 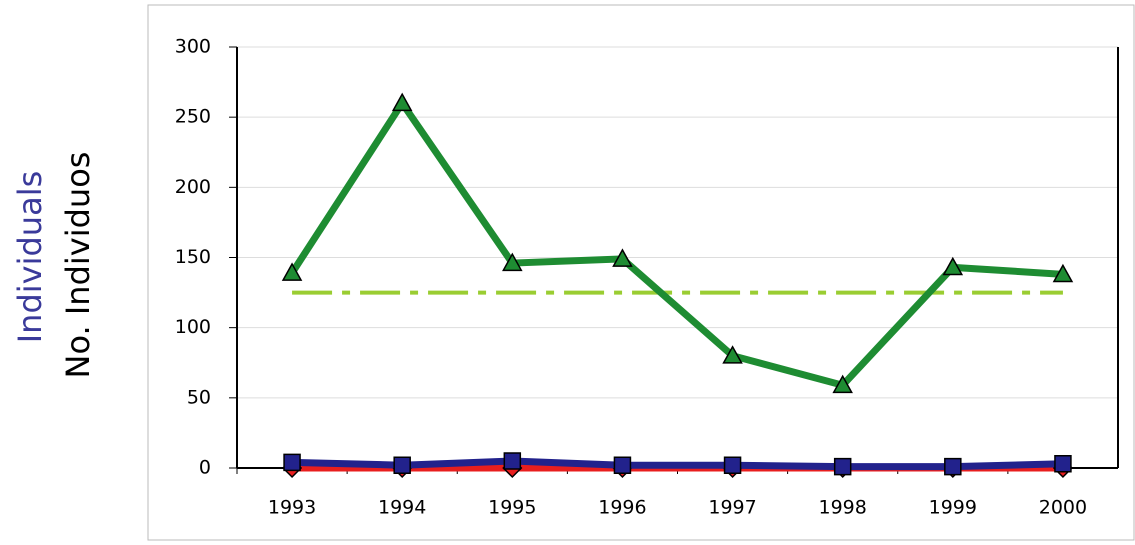 I want to click on y-tick-label: 0, so click(x=205, y=468).